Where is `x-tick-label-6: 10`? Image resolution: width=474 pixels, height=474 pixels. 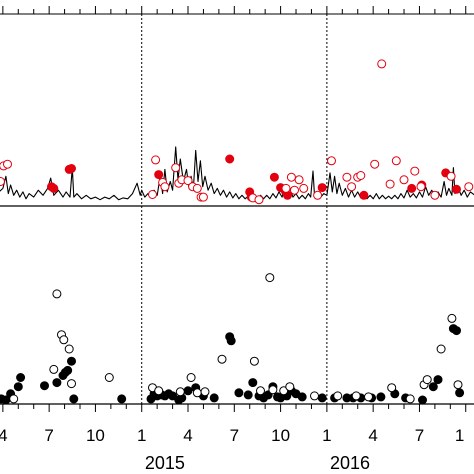 x-tick-label-6: 10 is located at coordinates (280, 435).